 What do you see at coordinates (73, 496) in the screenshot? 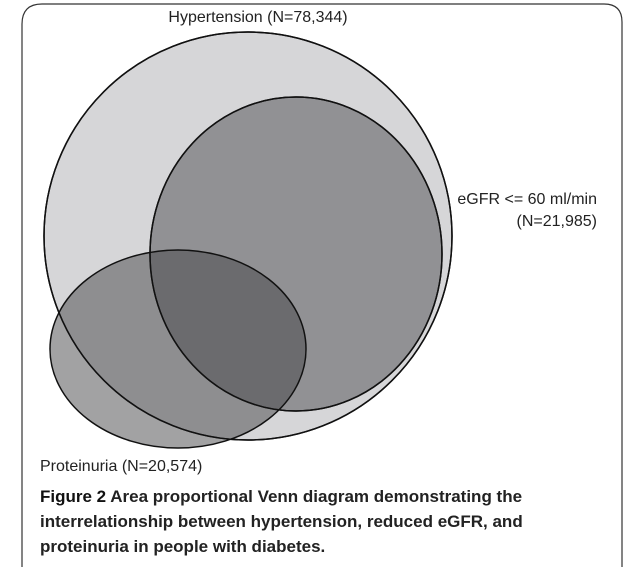
I see `caption-label: Figure 2` at bounding box center [73, 496].